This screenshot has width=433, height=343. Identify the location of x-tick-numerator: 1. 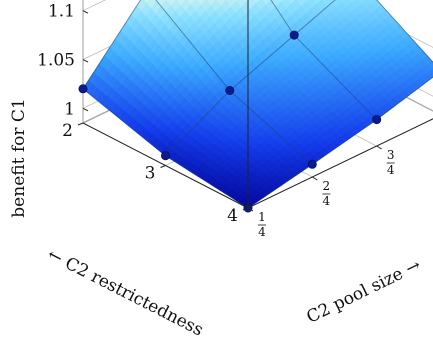
(262, 217).